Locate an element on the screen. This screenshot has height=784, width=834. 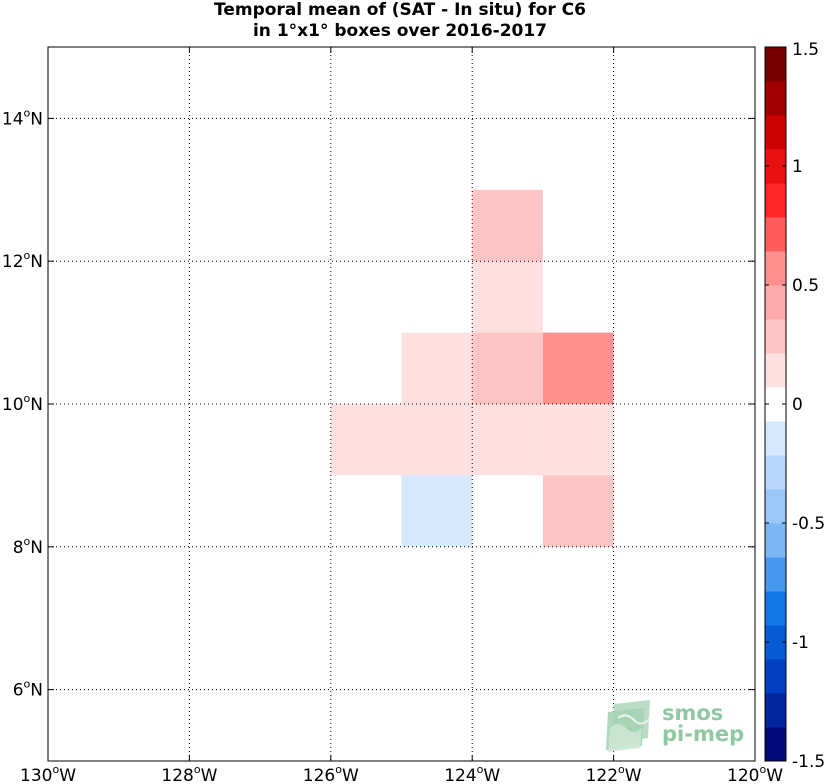
colorbar-tick-label: 1.5 is located at coordinates (805, 50).